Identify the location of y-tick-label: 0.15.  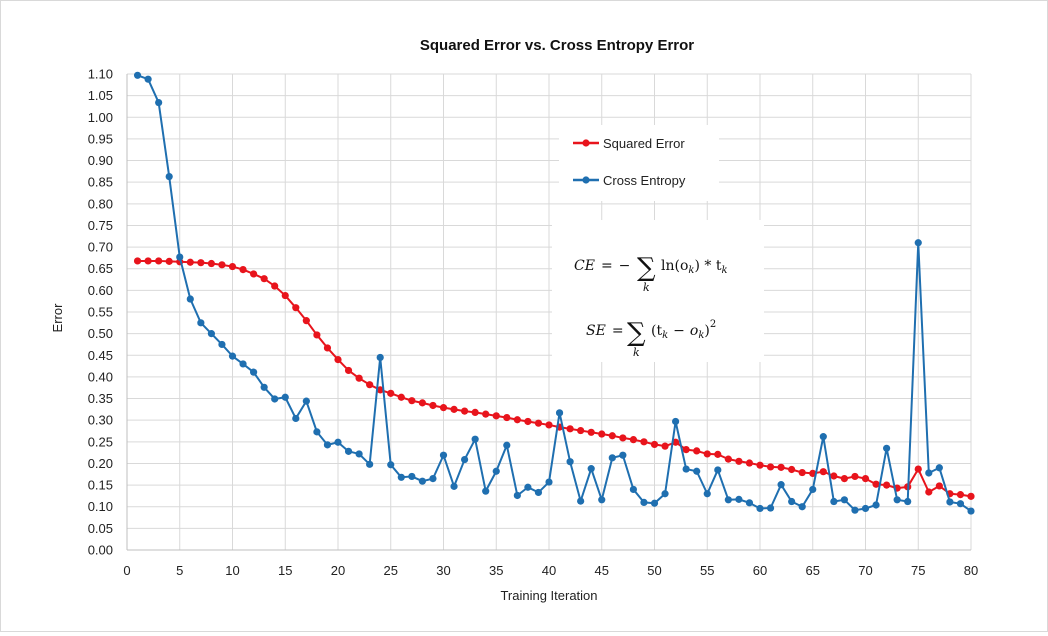
(100, 485).